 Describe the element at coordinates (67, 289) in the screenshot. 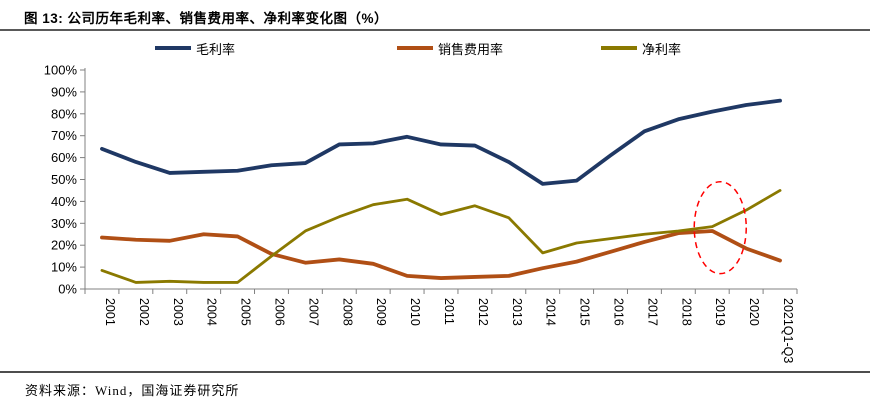

I see `svg-text: 0%` at that location.